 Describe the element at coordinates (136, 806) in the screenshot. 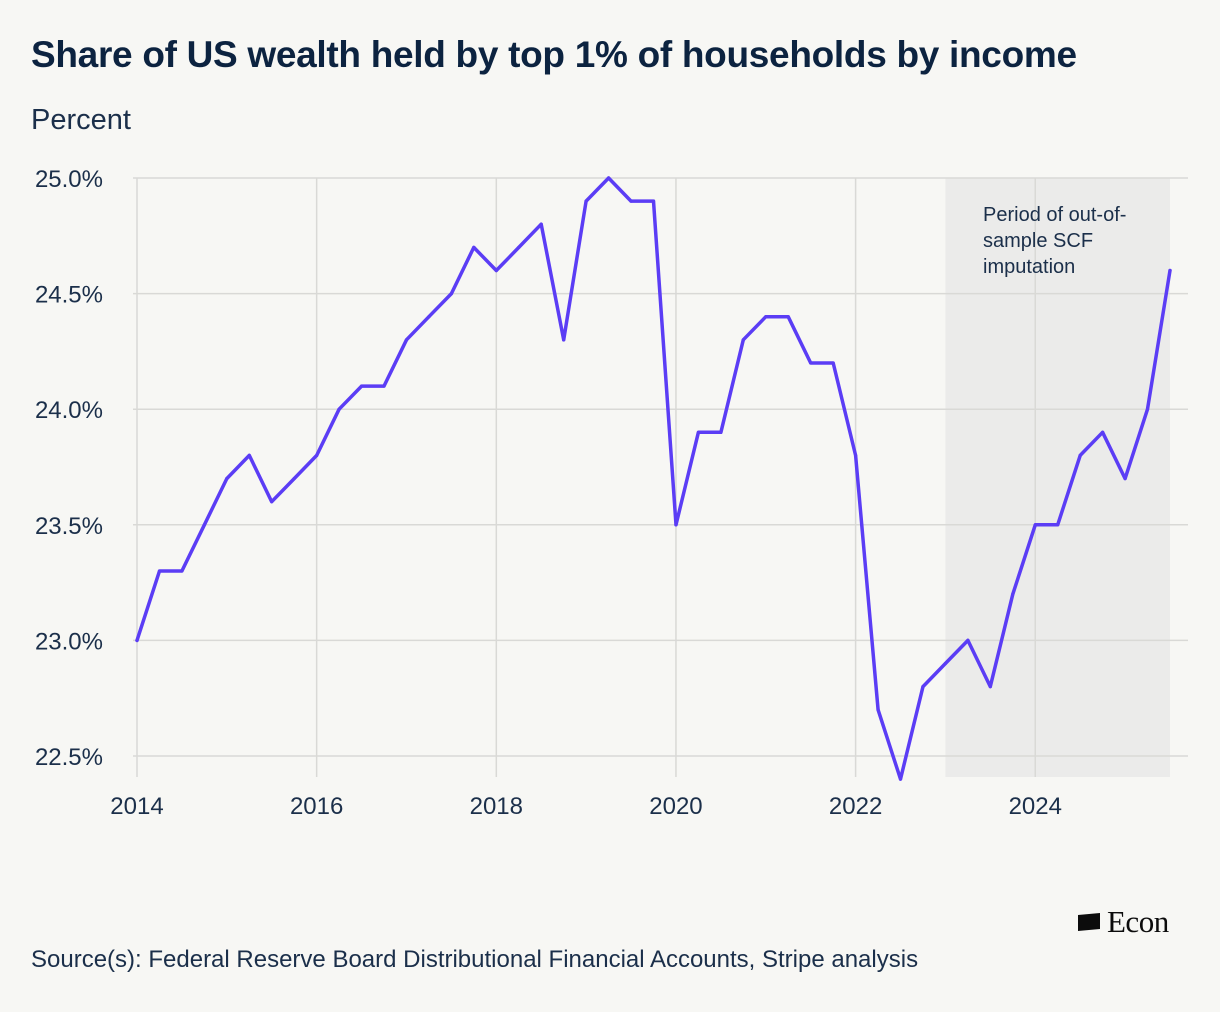

I see `x-tick-label: 2014` at that location.